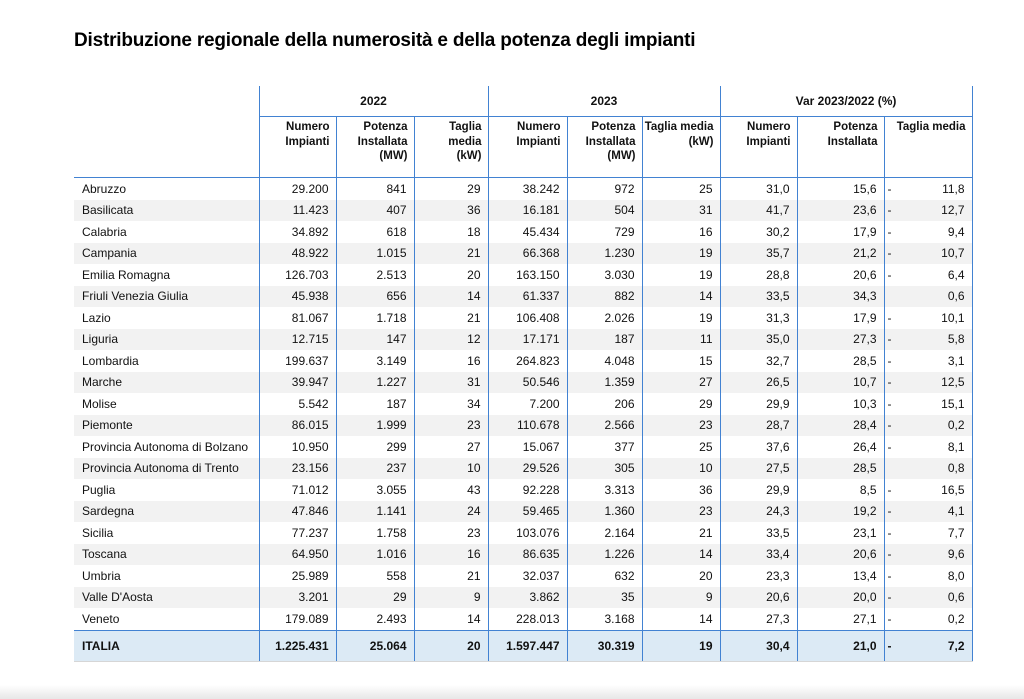 The height and width of the screenshot is (699, 1024). What do you see at coordinates (758, 425) in the screenshot?
I see `value-cell: 28,7` at bounding box center [758, 425].